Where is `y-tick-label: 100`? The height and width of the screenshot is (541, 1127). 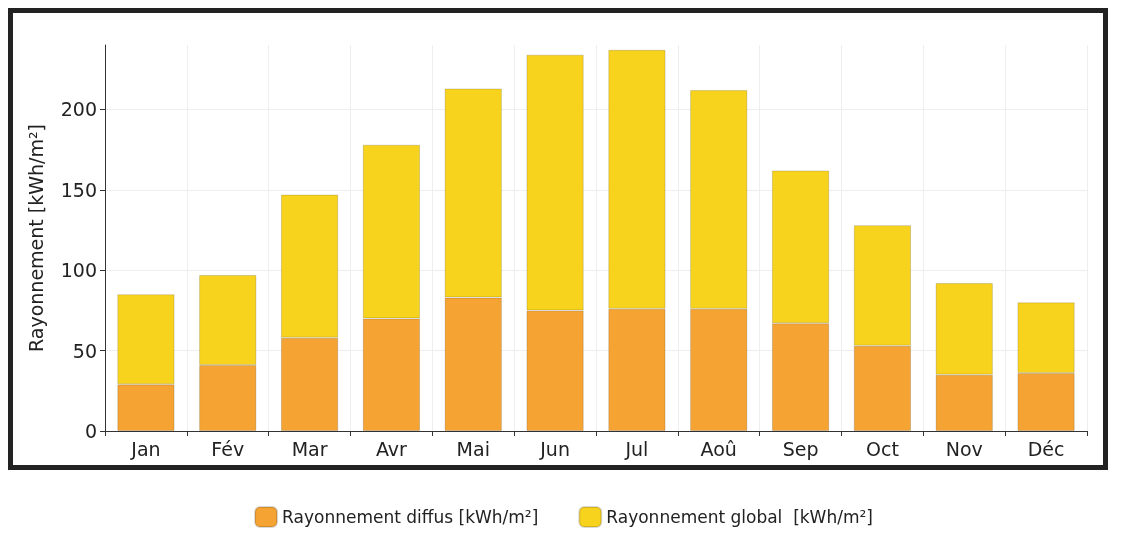 y-tick-label: 100 is located at coordinates (78, 270).